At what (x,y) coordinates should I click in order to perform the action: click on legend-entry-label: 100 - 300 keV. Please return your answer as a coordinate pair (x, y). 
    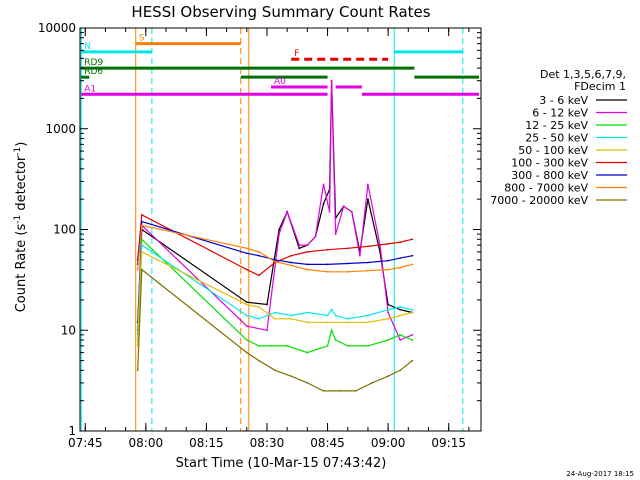
    Looking at the image, I should click on (549, 163).